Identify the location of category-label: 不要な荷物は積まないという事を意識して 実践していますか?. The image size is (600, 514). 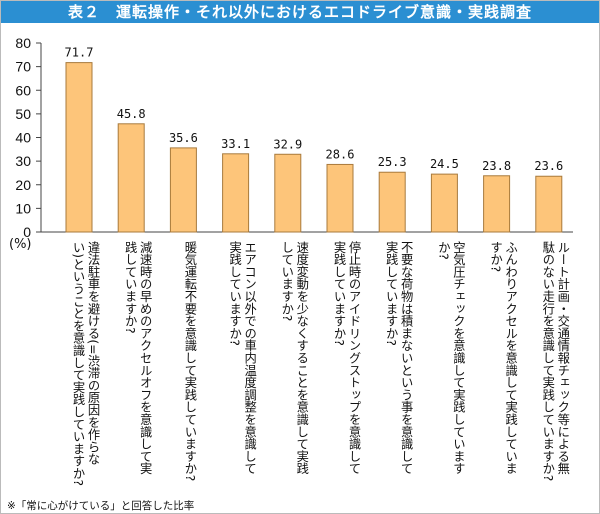
(398, 358).